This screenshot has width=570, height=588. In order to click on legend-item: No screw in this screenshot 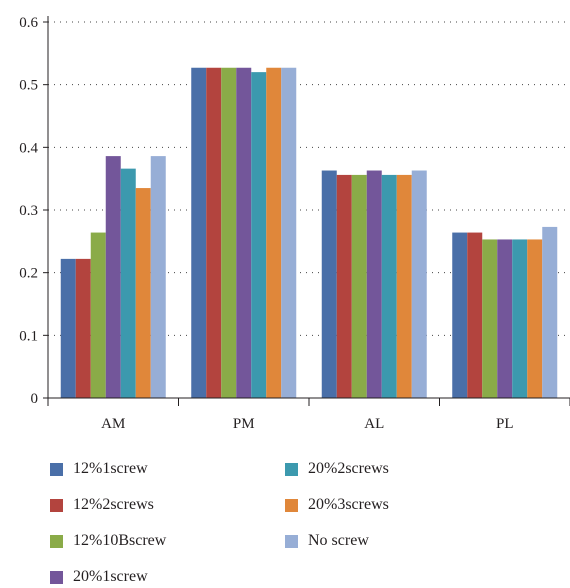, I will do `click(327, 541)`.